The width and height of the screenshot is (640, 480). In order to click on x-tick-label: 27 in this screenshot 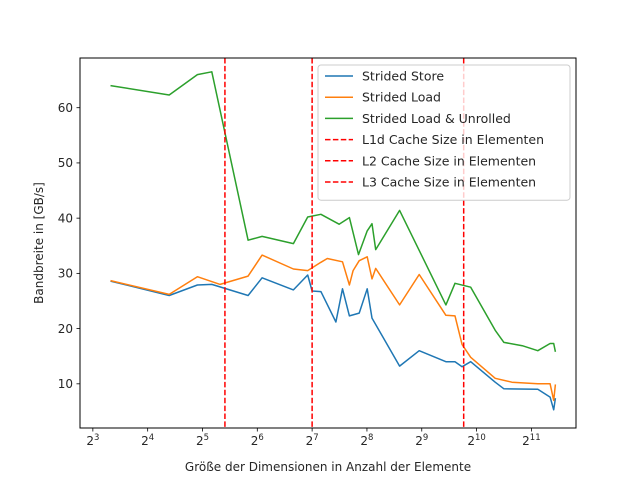, I will do `click(312, 440)`.